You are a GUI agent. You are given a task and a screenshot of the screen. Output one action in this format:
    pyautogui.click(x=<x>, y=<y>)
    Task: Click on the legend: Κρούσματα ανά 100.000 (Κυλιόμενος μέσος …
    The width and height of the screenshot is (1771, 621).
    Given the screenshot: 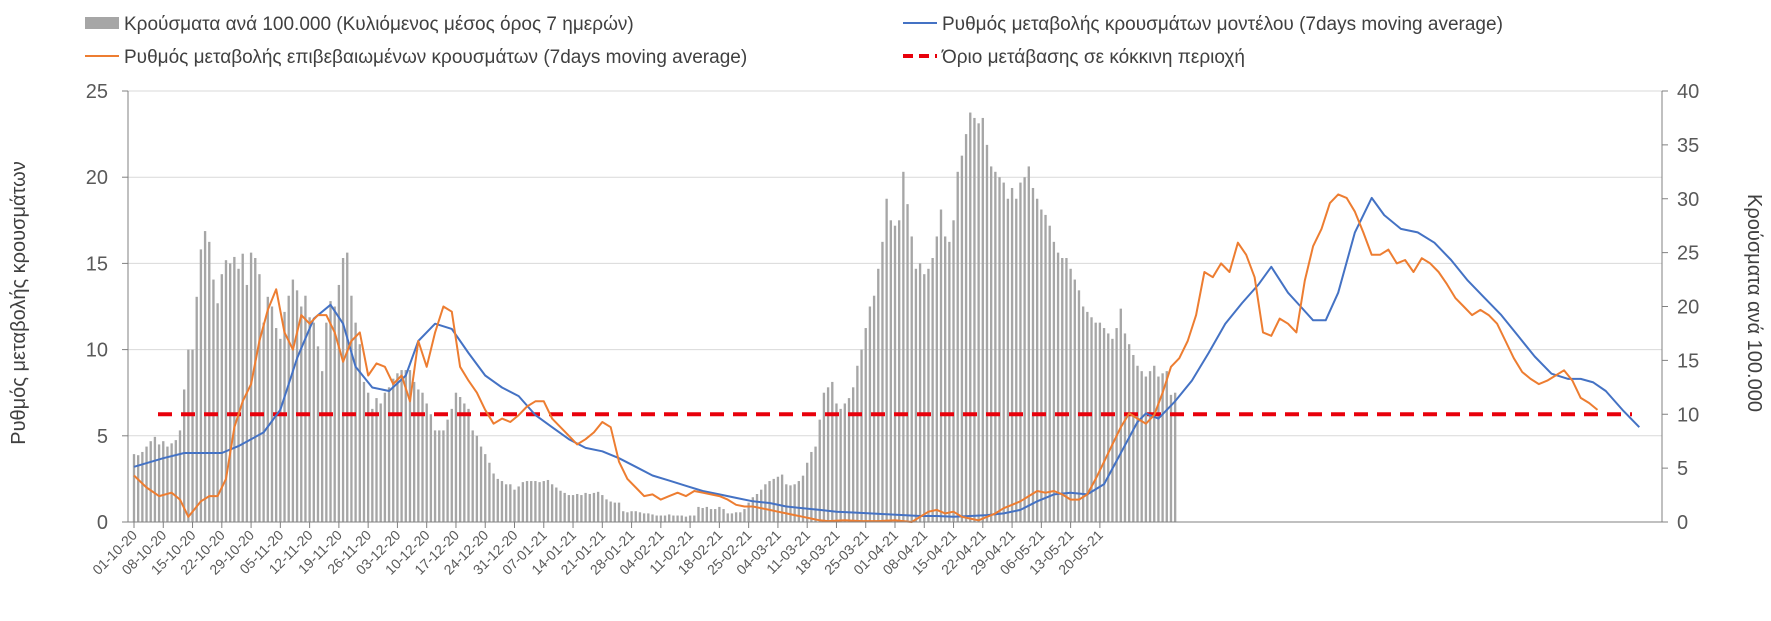 What is the action you would take?
    pyautogui.click(x=794, y=41)
    